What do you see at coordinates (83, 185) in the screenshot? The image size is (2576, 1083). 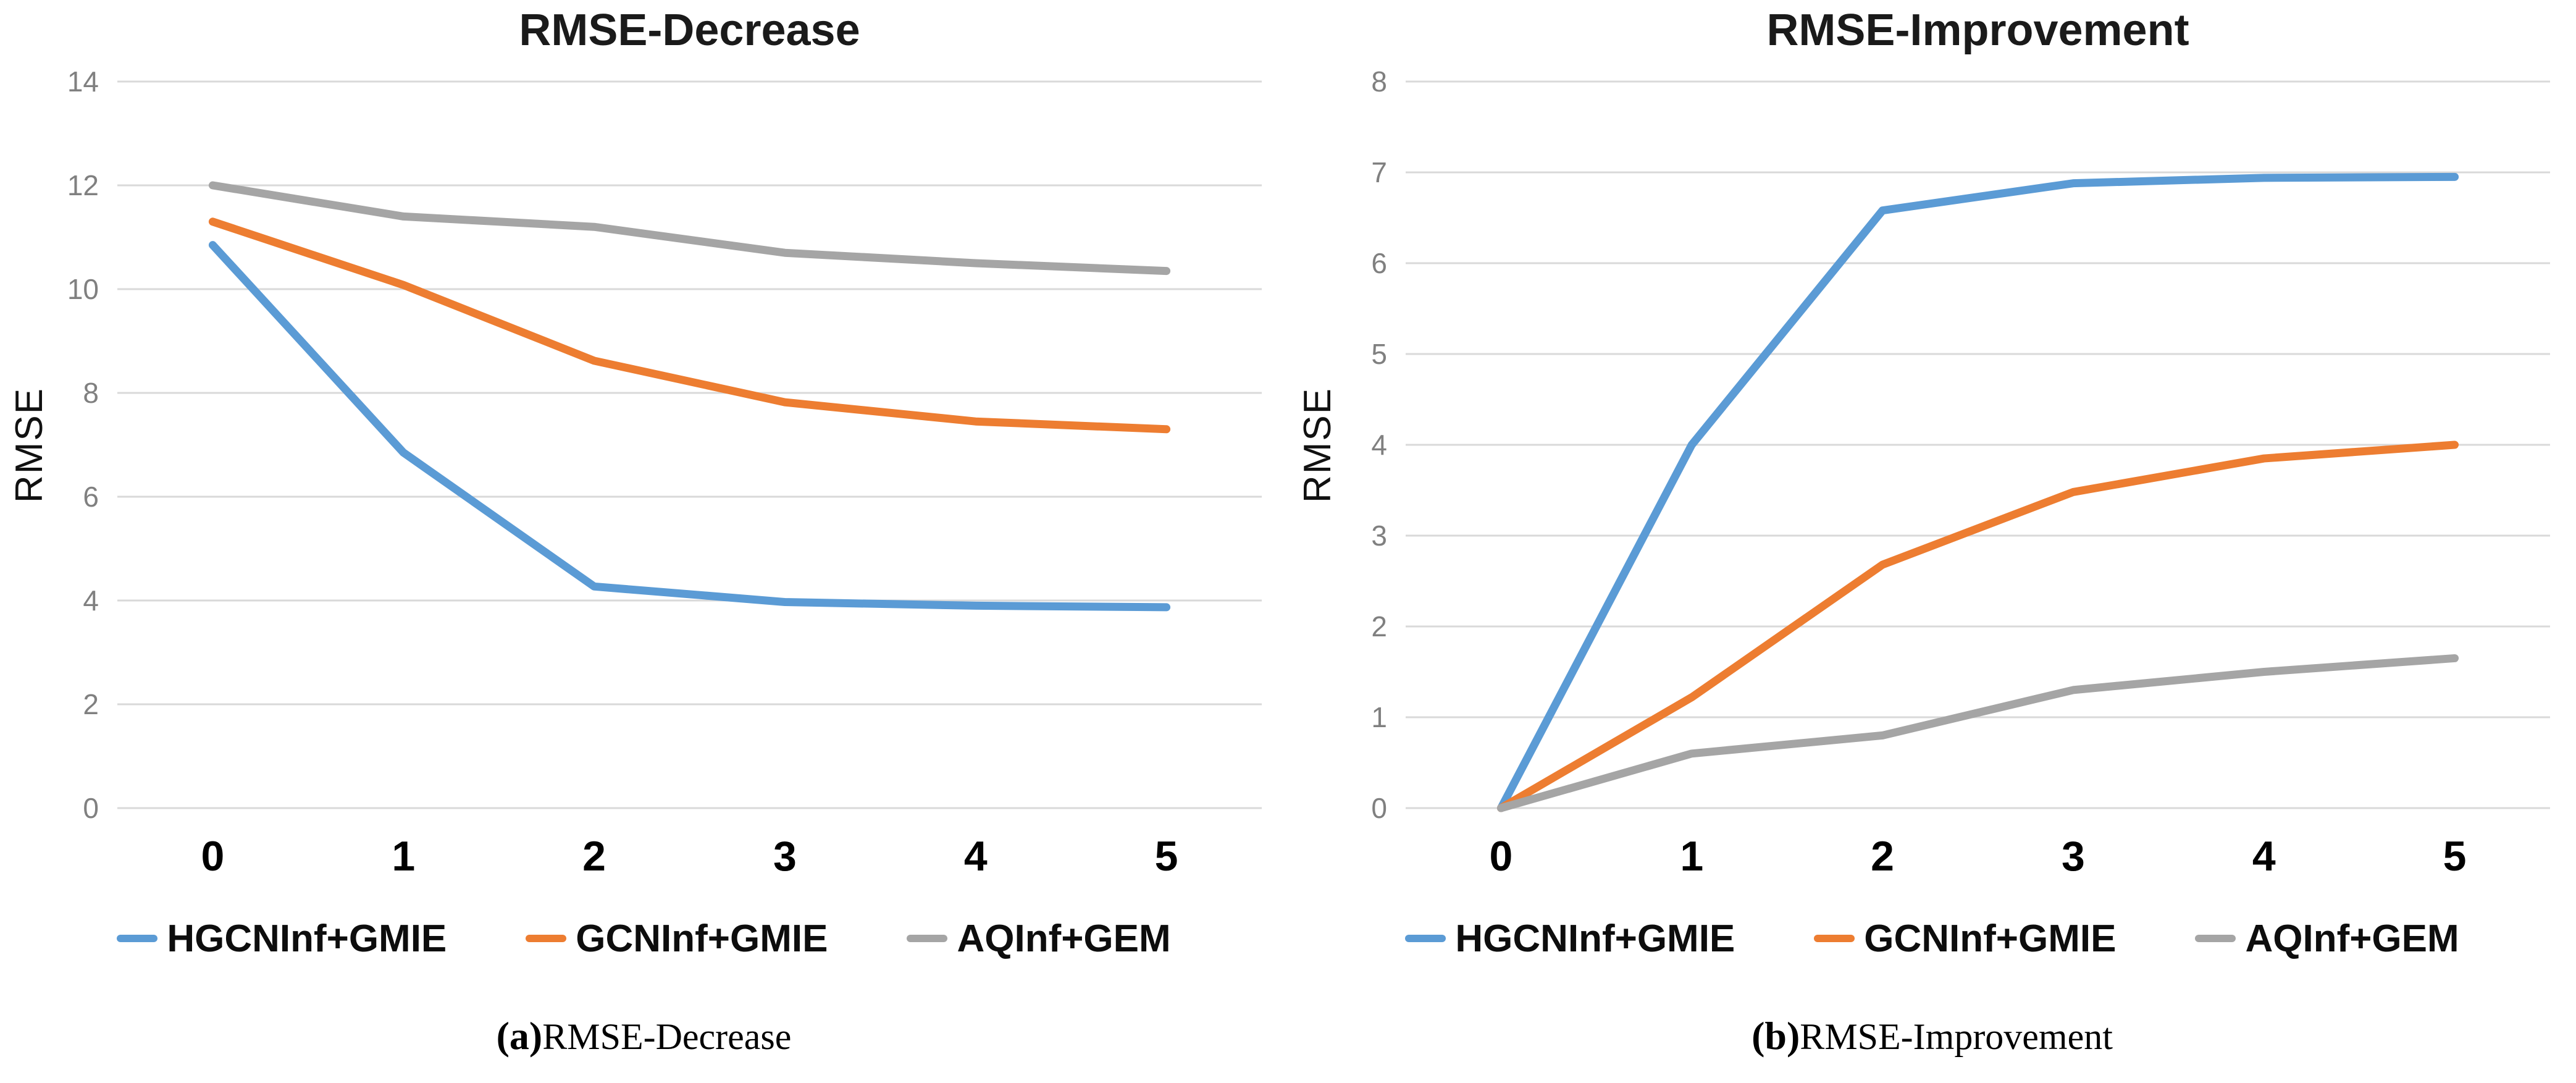 I see `y-tick-label: 12` at bounding box center [83, 185].